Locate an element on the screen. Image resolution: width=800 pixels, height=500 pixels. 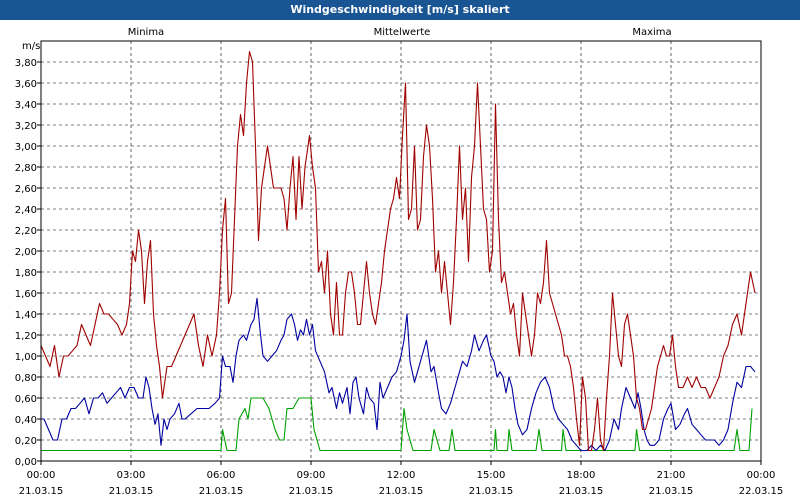
x-tick-time-label: 06:00 is located at coordinates (221, 475).